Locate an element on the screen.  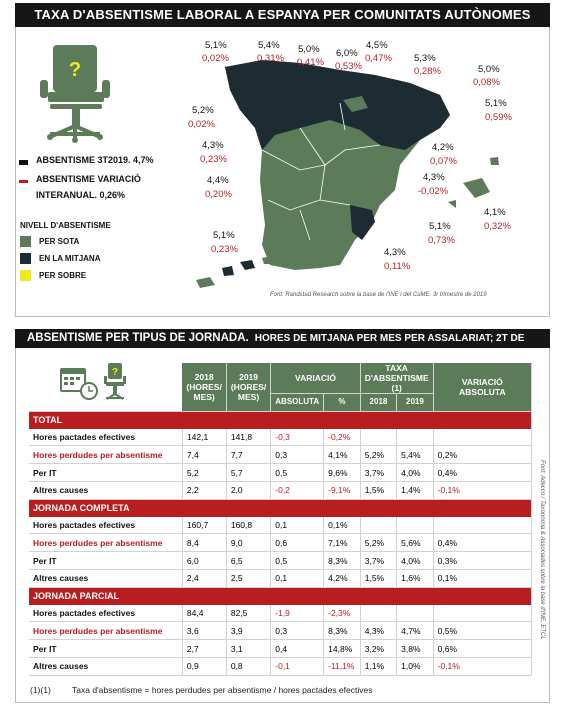
swatch-green is located at coordinates (25, 241).